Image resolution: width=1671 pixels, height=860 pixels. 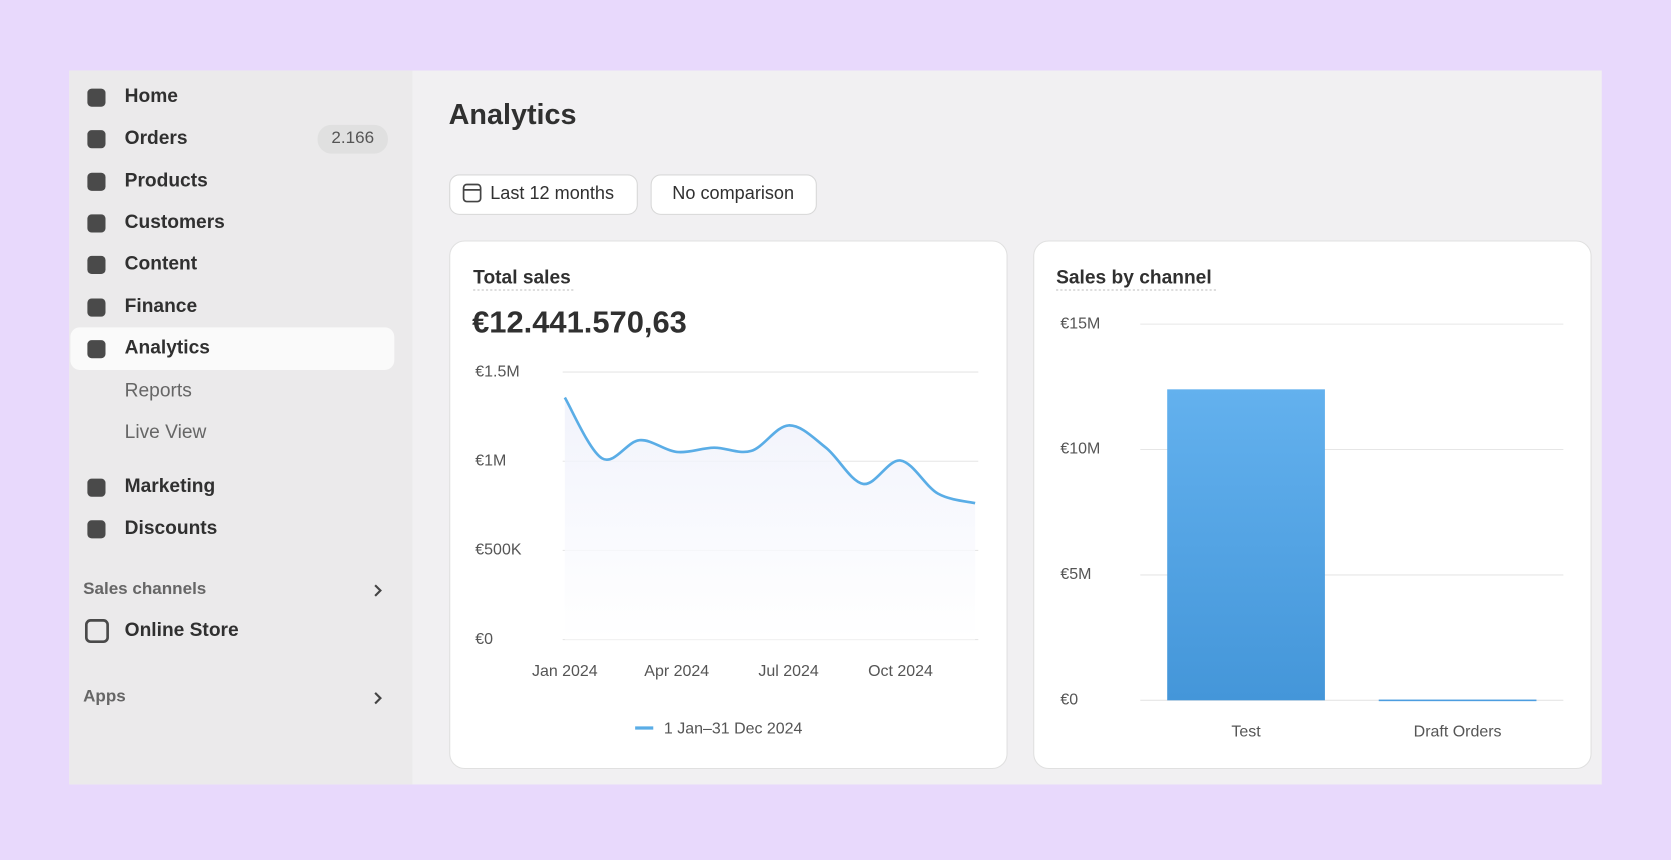 I want to click on button-label: No comparison, so click(x=733, y=193).